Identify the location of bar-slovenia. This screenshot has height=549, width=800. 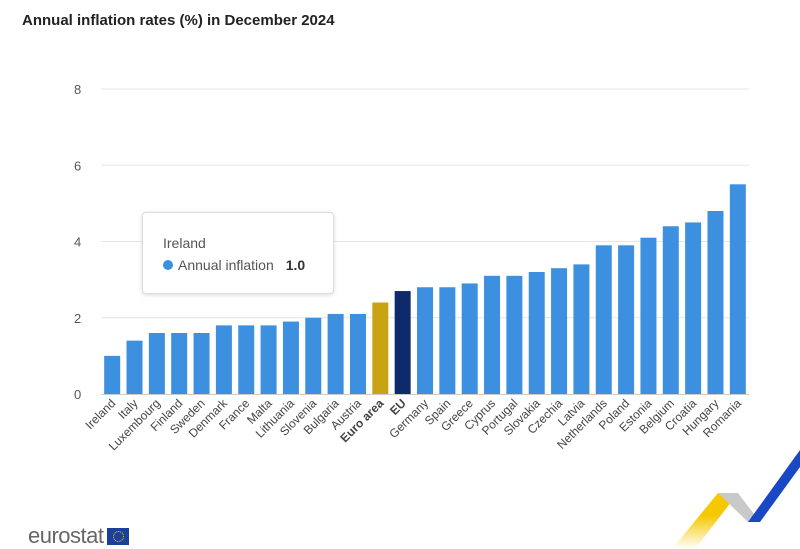
(313, 355).